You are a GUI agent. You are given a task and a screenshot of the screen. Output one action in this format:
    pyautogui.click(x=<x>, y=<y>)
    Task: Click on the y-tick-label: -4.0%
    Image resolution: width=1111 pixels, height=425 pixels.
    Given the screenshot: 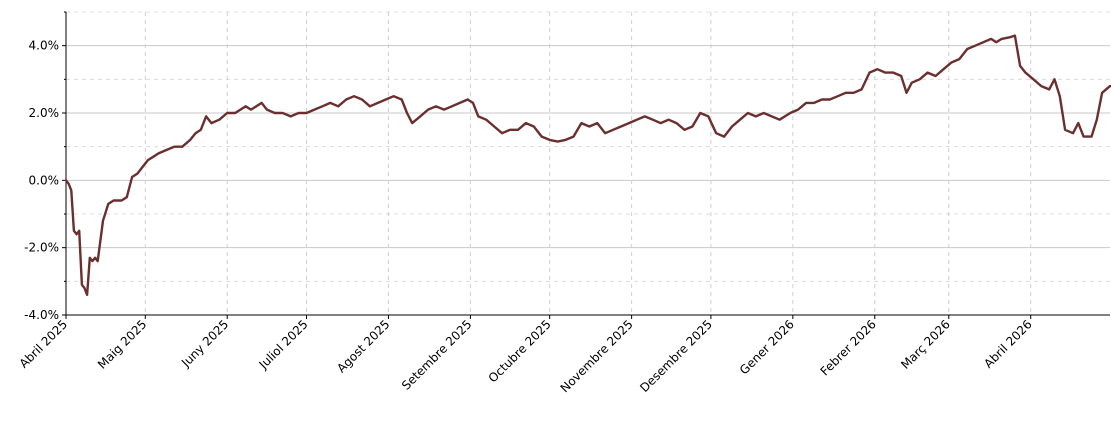 What is the action you would take?
    pyautogui.click(x=41, y=315)
    